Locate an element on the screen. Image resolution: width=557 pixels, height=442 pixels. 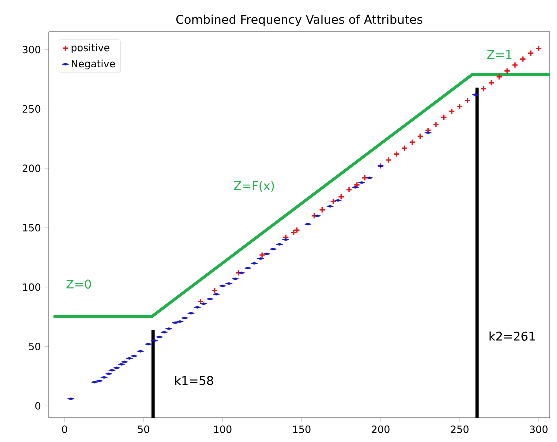
y-tick-label: 100 is located at coordinates (32, 288).